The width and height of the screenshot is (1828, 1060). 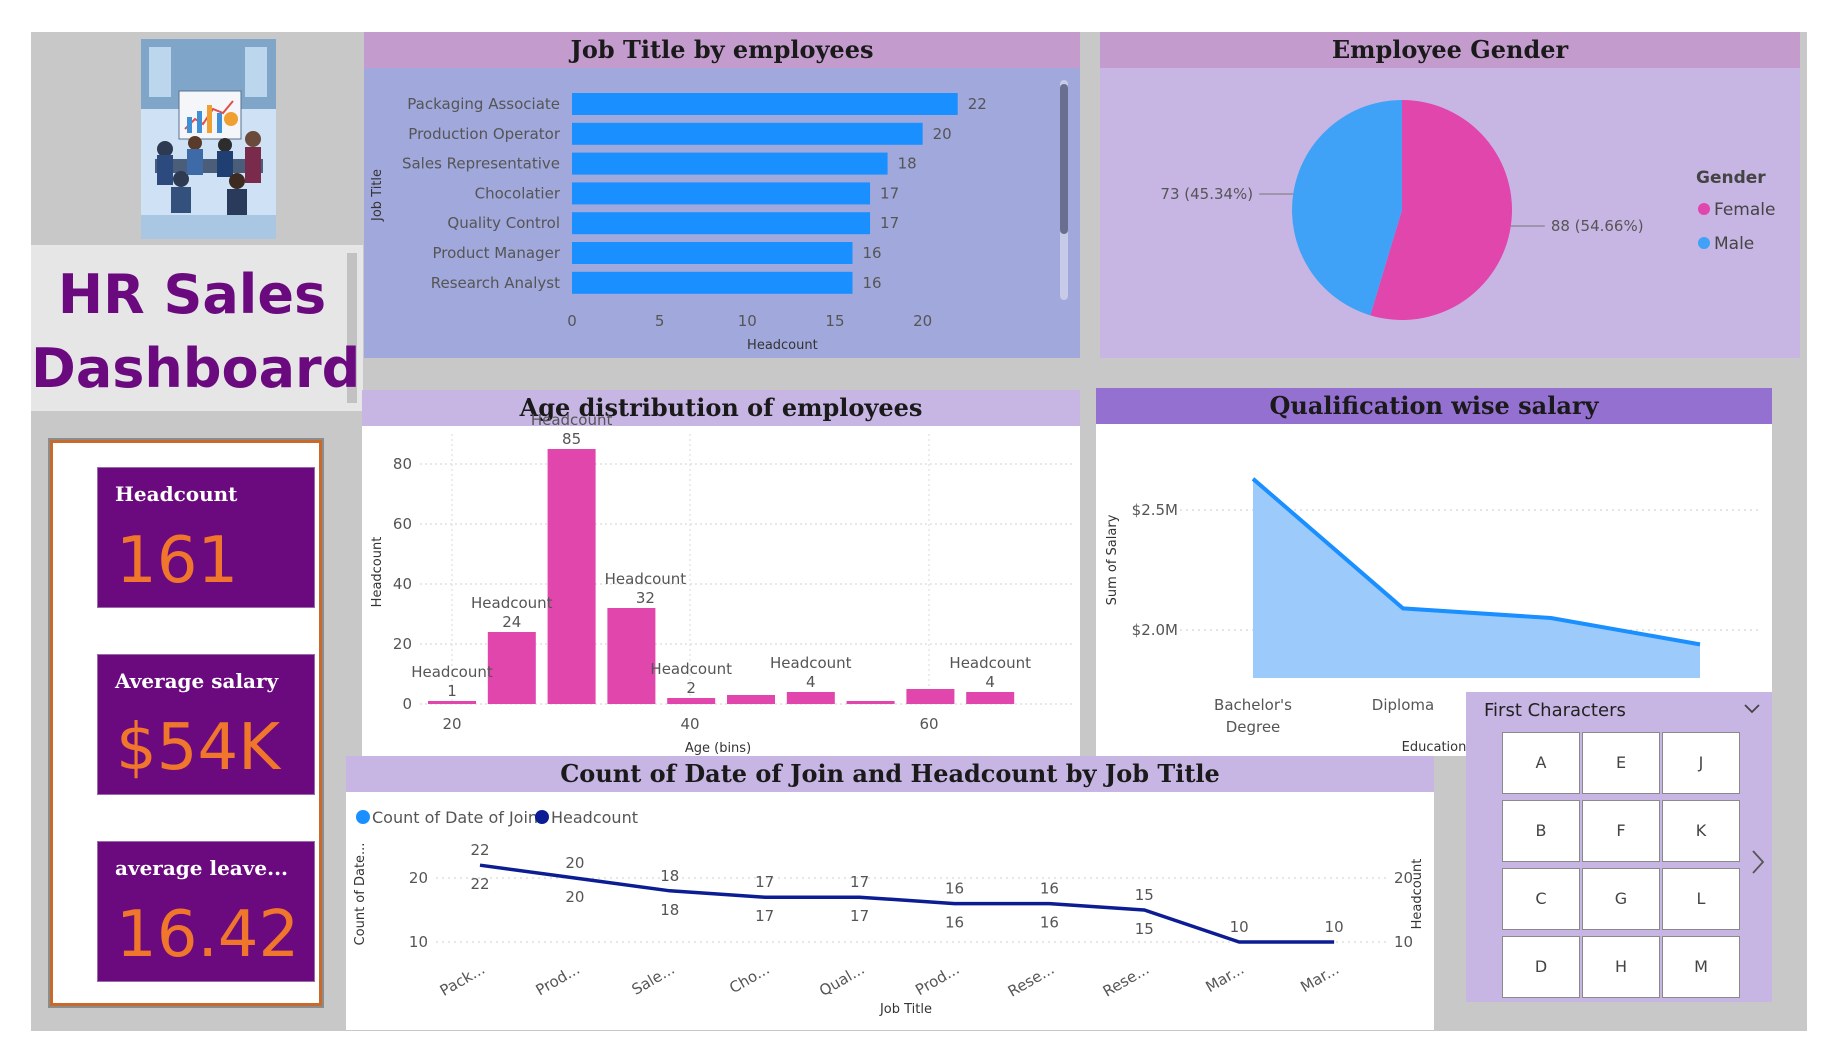 What do you see at coordinates (928, 724) in the screenshot?
I see `age-x-tick: 60` at bounding box center [928, 724].